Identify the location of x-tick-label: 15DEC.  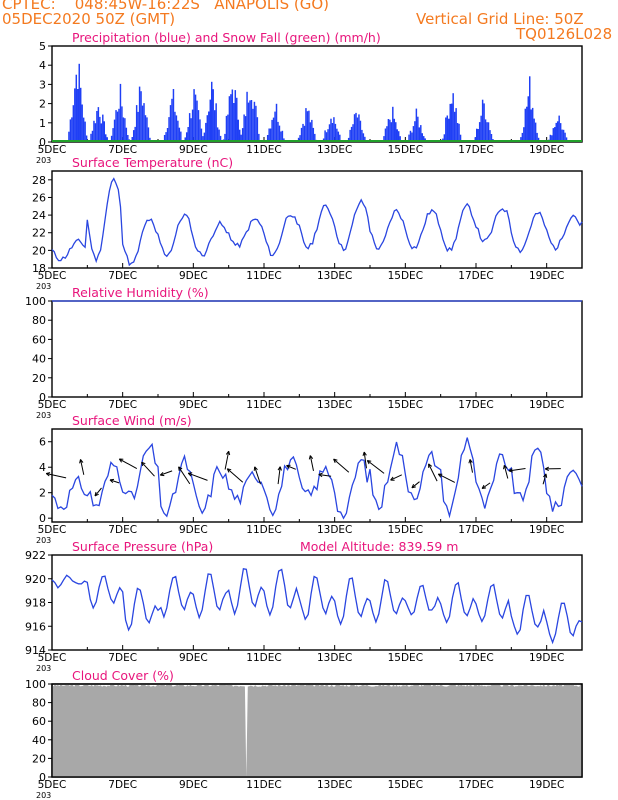
(405, 150).